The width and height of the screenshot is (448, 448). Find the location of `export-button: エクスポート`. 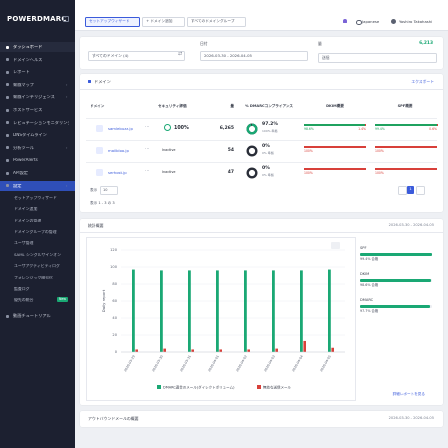

export-button: エクスポート is located at coordinates (422, 81).